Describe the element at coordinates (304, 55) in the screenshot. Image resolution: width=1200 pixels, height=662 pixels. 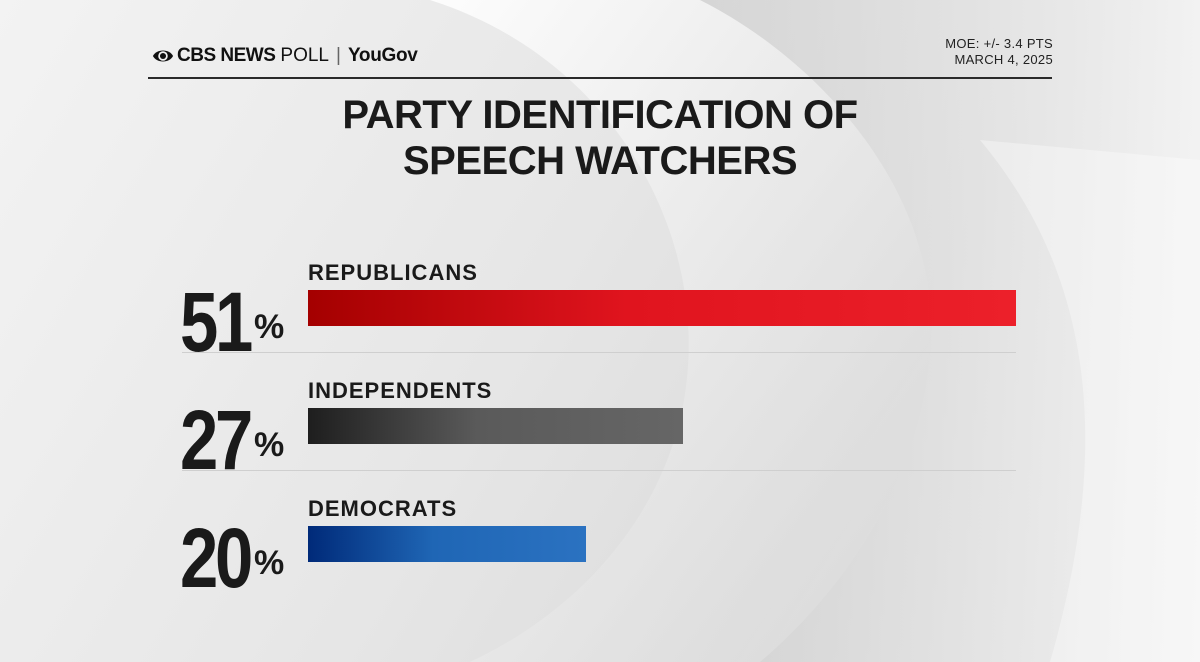
I see `brand-poll: POLL` at that location.